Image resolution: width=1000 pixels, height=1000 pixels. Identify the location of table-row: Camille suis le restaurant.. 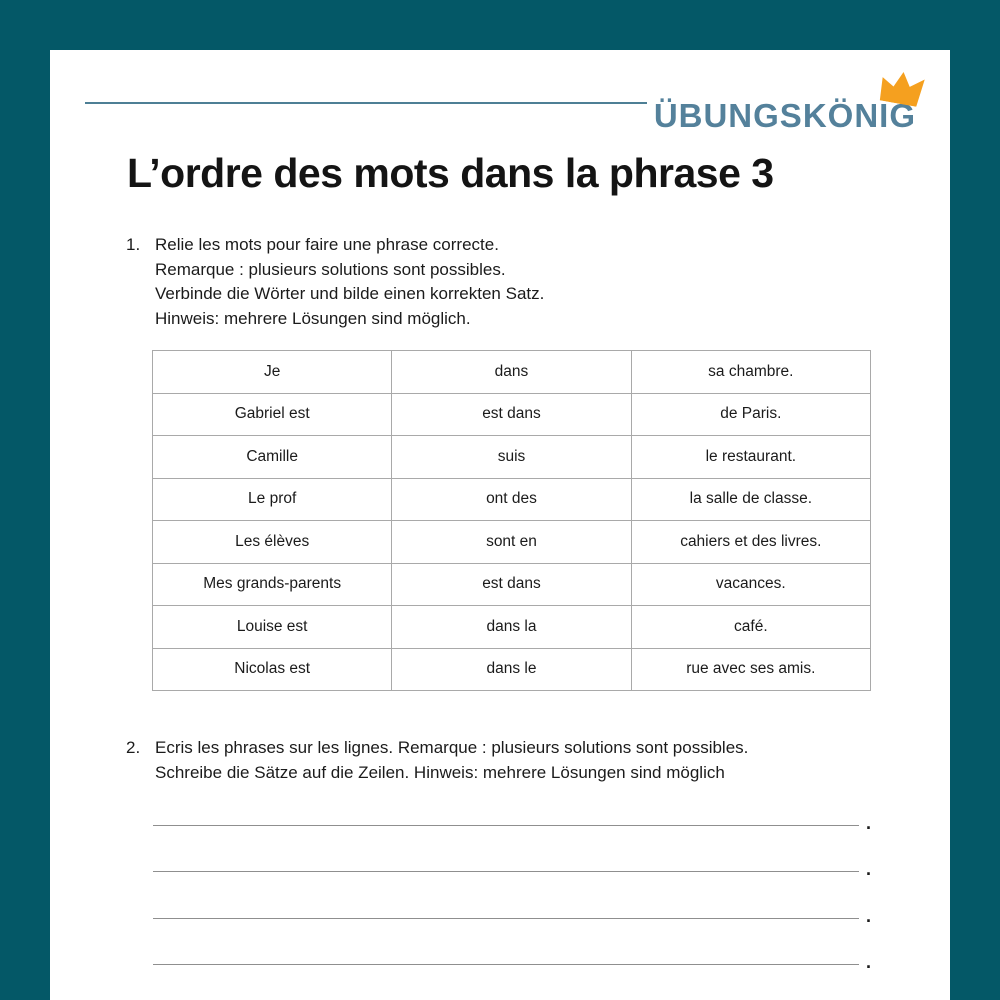
(511, 457).